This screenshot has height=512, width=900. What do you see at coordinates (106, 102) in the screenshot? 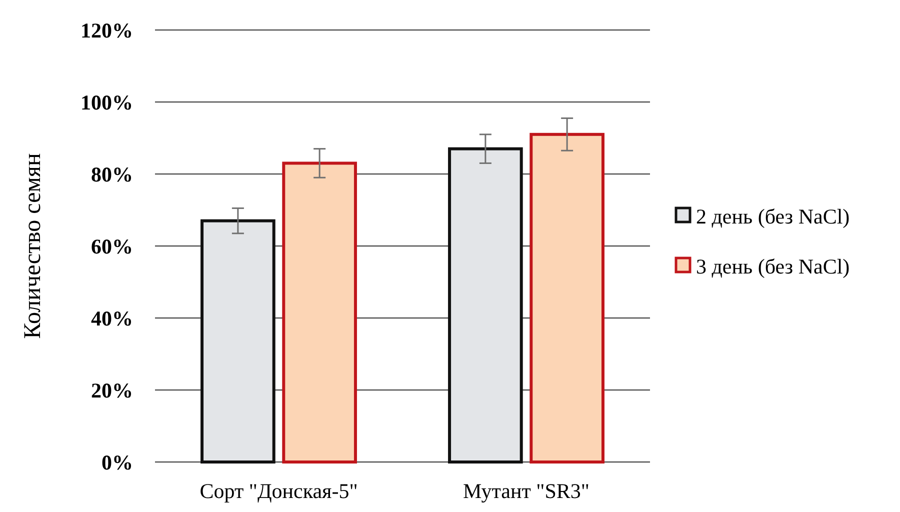
I see `y-tick-label: 100%` at bounding box center [106, 102].